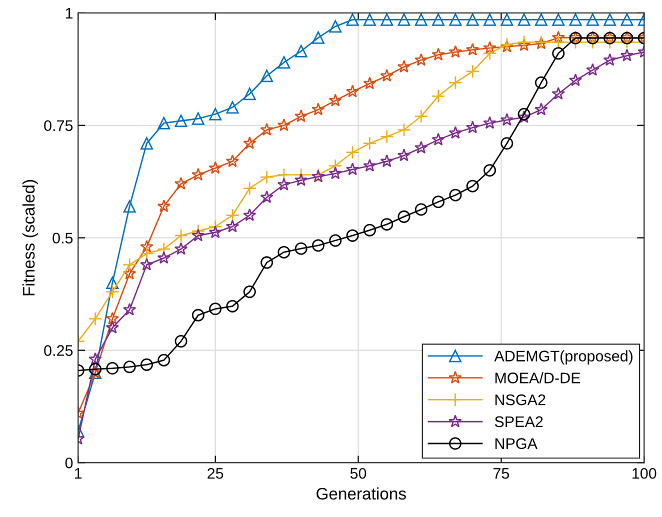 This screenshot has width=662, height=517. I want to click on legend-label: MOEA/D-DE, so click(537, 378).